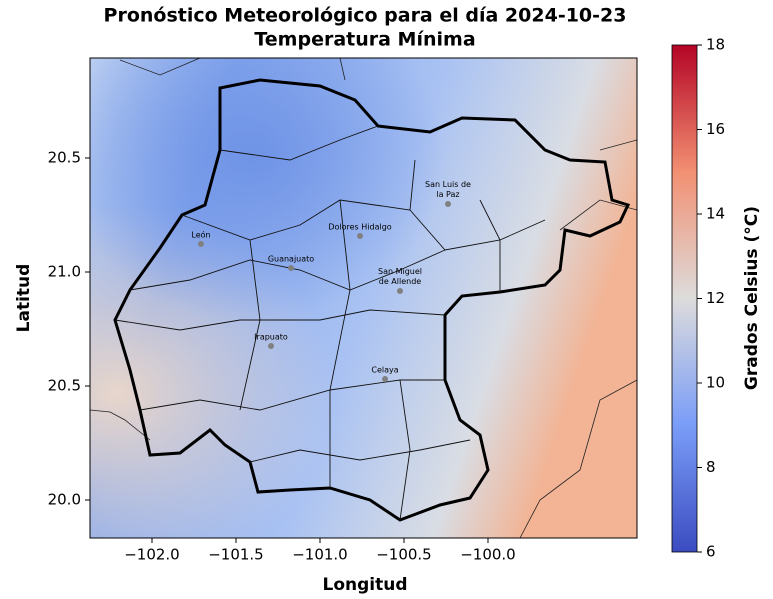 This screenshot has width=773, height=599. What do you see at coordinates (684, 298) in the screenshot?
I see `colorbar` at bounding box center [684, 298].